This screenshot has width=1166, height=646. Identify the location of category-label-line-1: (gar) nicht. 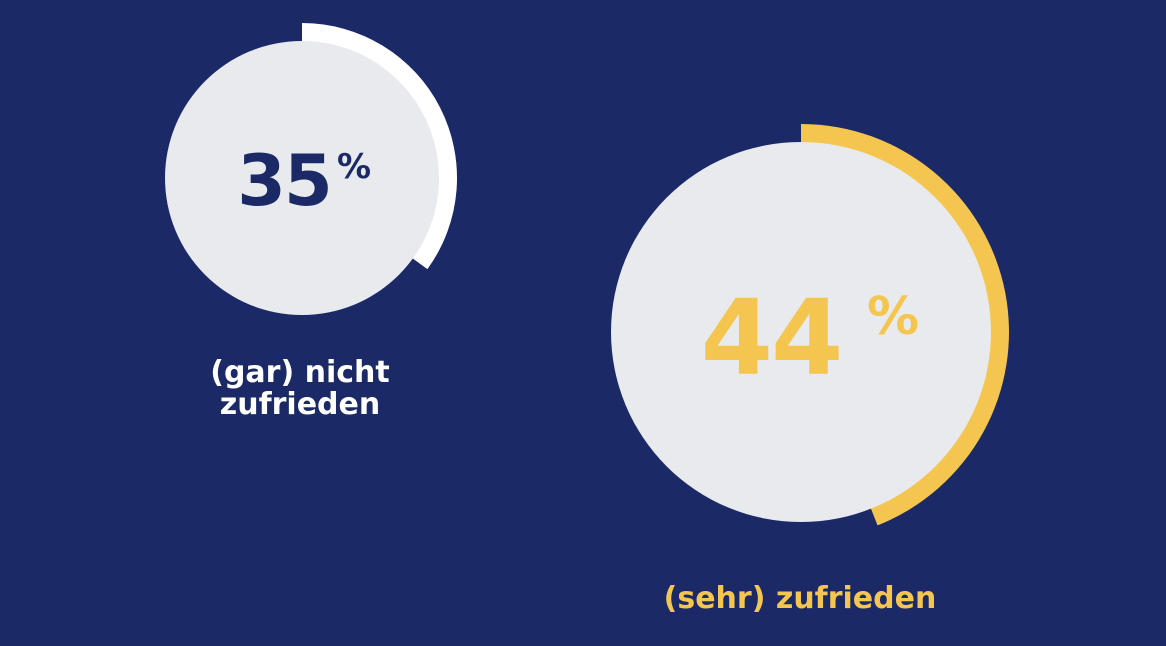
(300, 372).